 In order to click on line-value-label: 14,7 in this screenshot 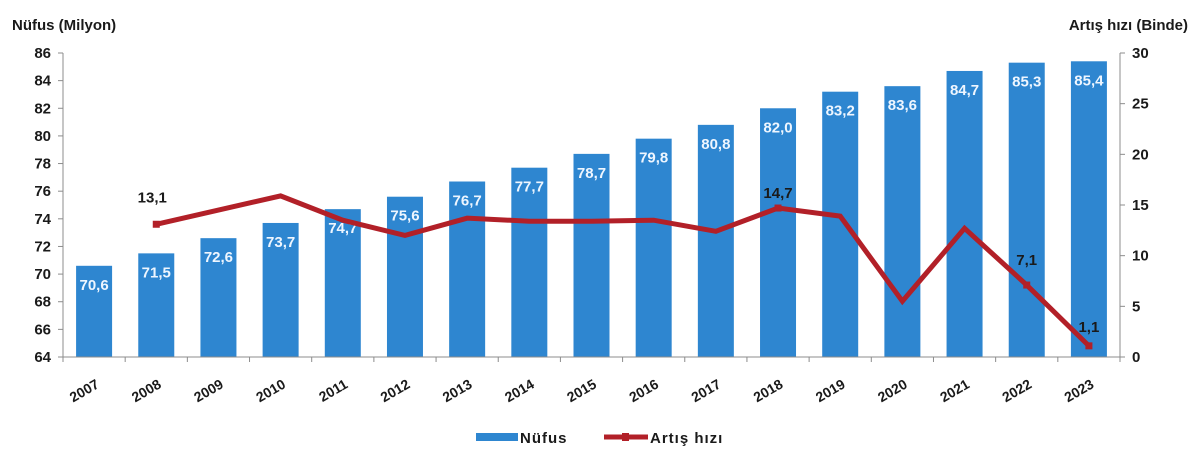, I will do `click(777, 193)`.